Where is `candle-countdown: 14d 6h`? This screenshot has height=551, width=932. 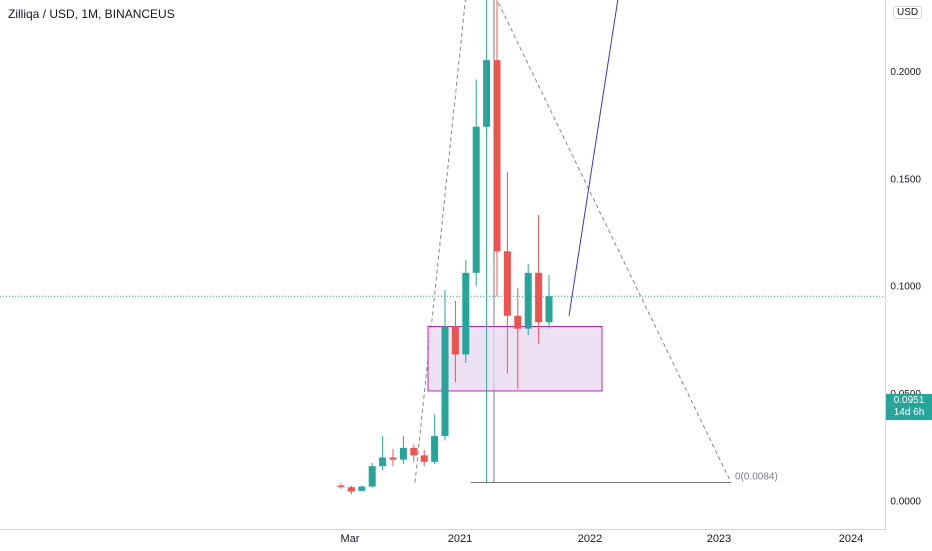
candle-countdown: 14d 6h is located at coordinates (909, 412).